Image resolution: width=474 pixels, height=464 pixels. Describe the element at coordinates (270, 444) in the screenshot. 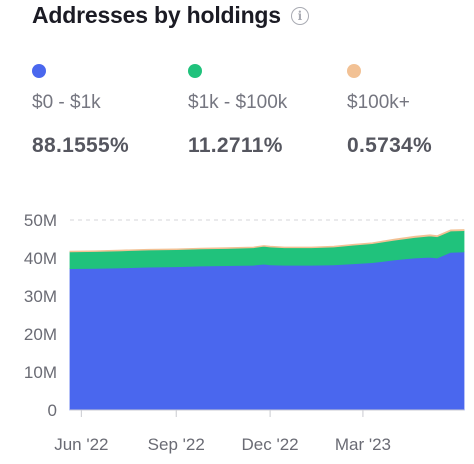

I see `x-tick-label: Dec '22` at that location.